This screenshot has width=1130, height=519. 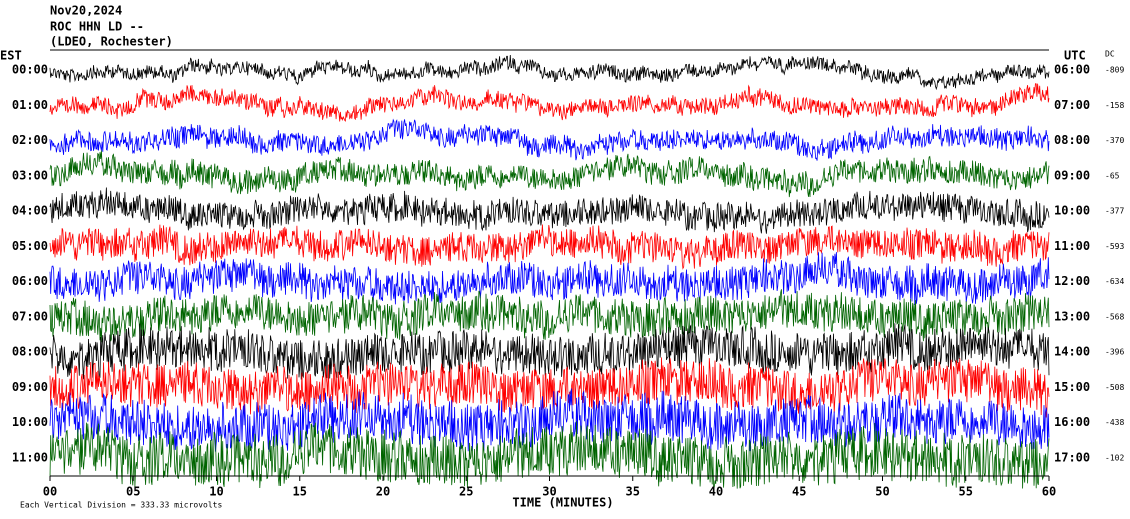 What do you see at coordinates (1072, 211) in the screenshot?
I see `utc-label: 10:00` at bounding box center [1072, 211].